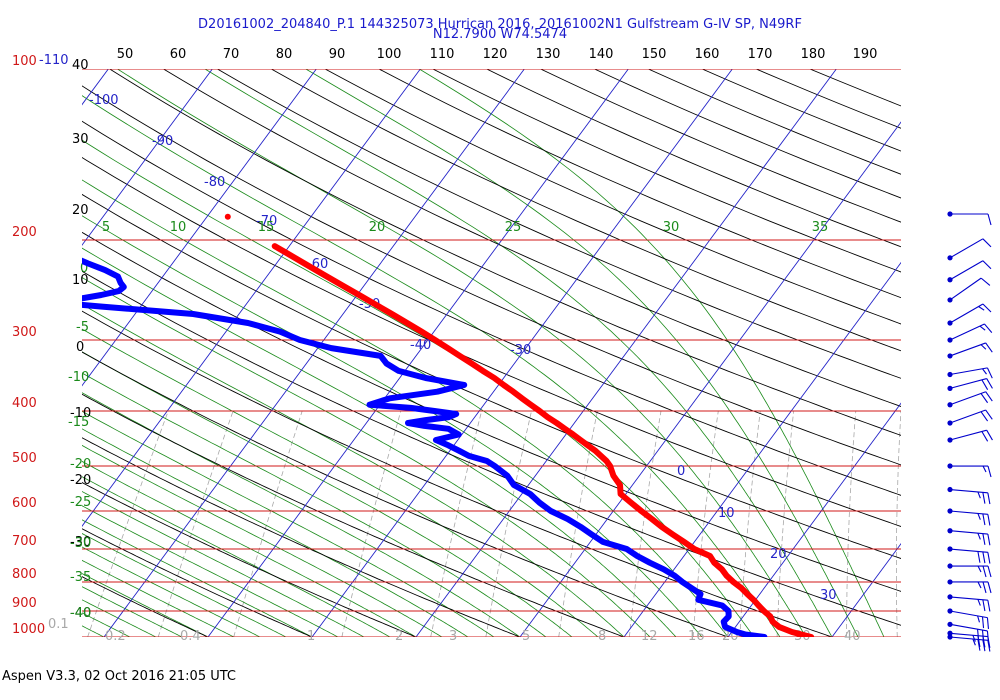  I want to click on moist-adiabat-label: 15, so click(266, 227).